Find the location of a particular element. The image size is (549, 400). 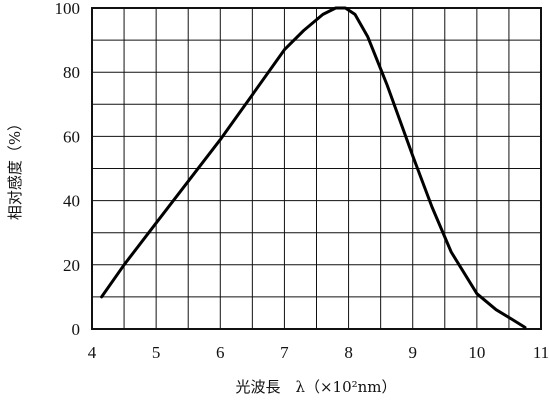

x-axis-label: 光波長 λ（×10²nm） is located at coordinates (315, 387).